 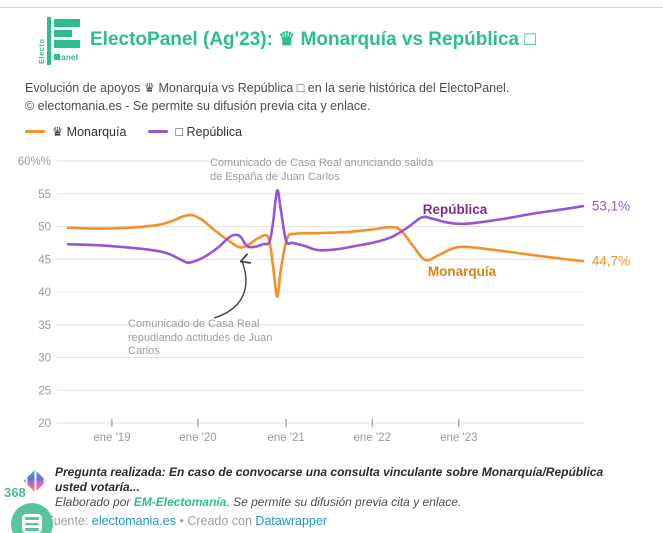 I want to click on logo-square-icon, so click(x=57, y=57).